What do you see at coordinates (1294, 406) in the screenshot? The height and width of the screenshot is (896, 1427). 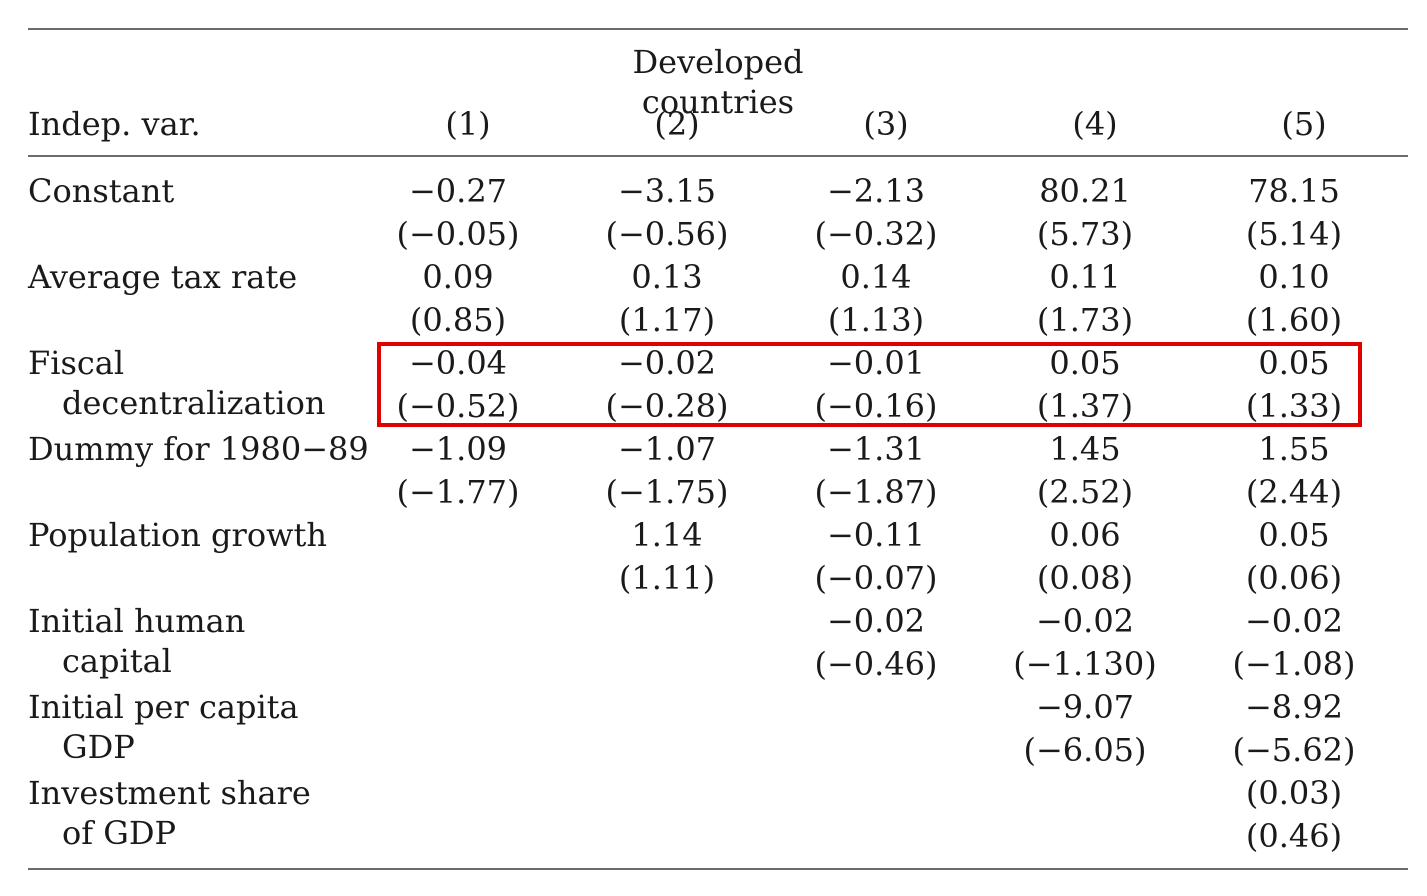 I see `tstat-cell: (1.33)` at bounding box center [1294, 406].